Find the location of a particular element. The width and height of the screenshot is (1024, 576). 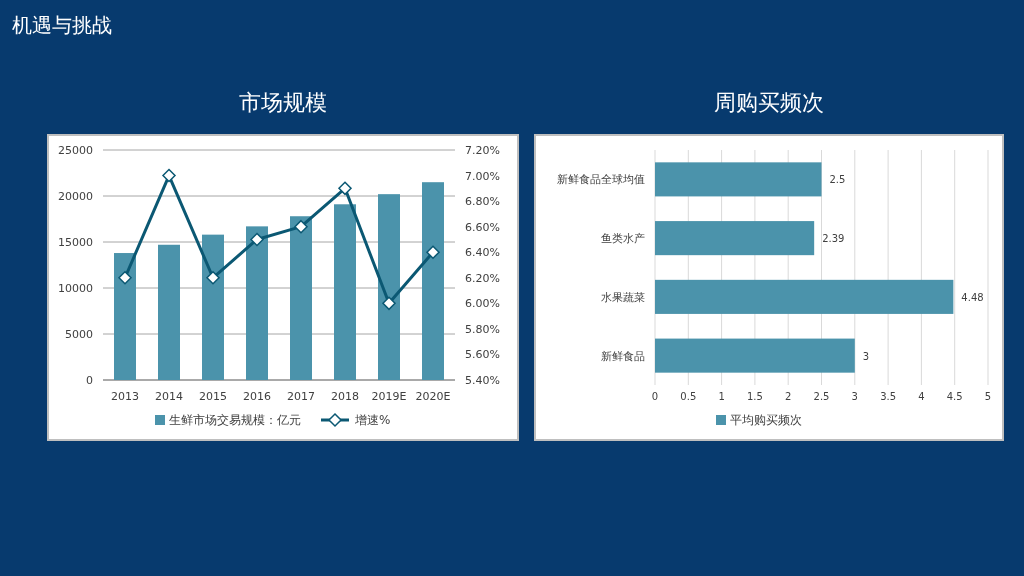

y-tick-label: 新鲜食品 is located at coordinates (623, 356).